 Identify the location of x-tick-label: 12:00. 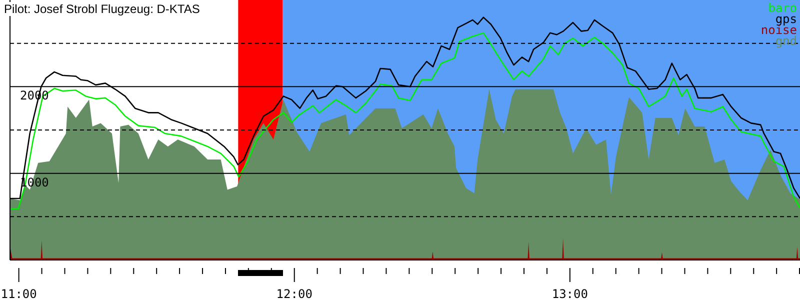
(294, 293).